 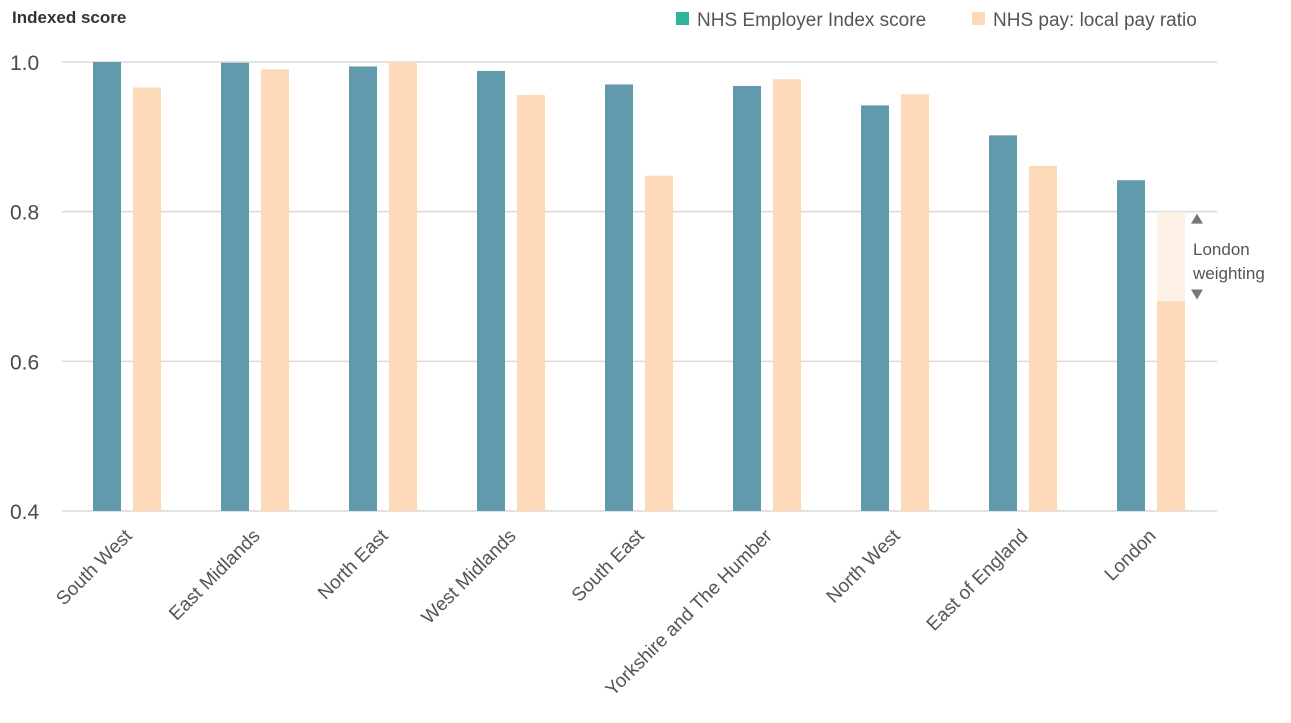 I want to click on x-category-label: London, so click(x=1131, y=556).